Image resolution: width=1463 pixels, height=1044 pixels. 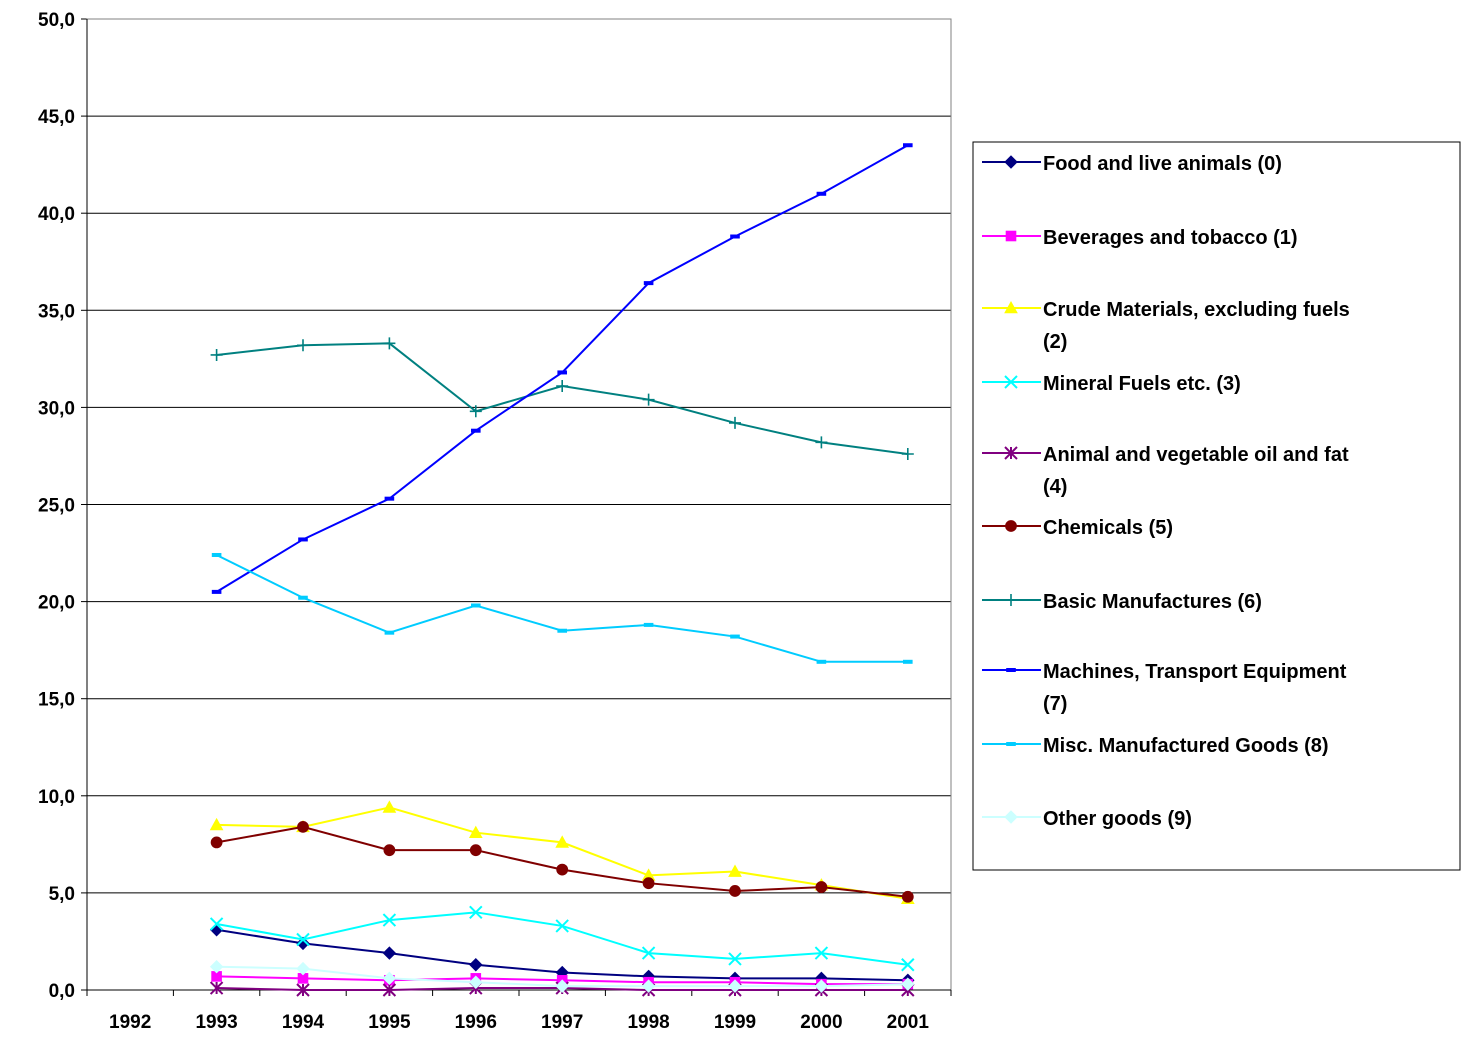 I want to click on y-tick-label: 50,0, so click(x=56, y=20).